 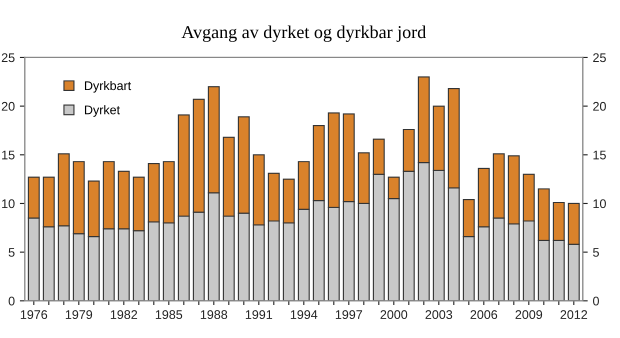 What do you see at coordinates (529, 315) in the screenshot?
I see `x-tick-label: 2009` at bounding box center [529, 315].